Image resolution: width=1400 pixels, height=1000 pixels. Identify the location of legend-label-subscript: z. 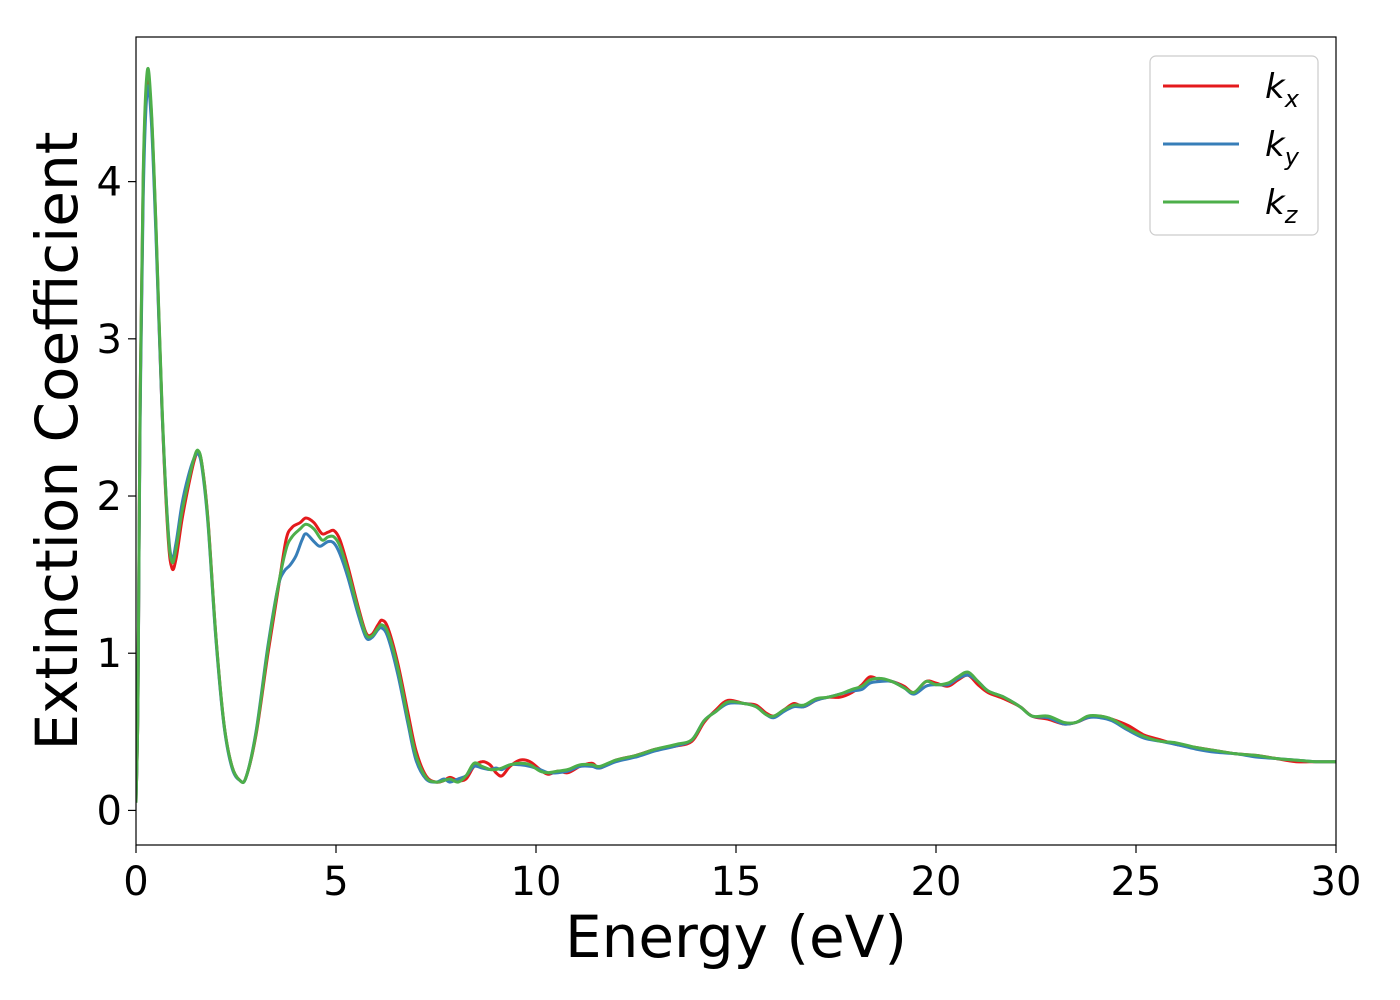
(1291, 215).